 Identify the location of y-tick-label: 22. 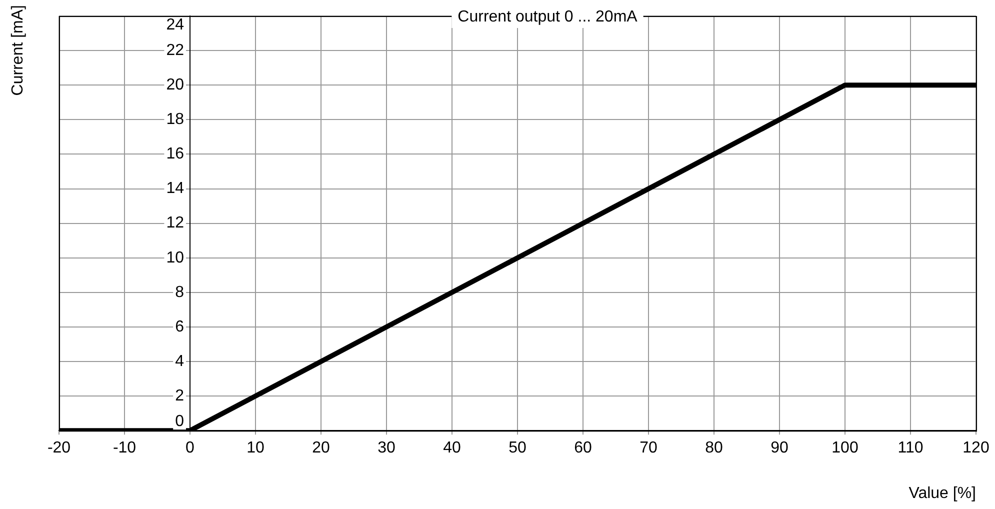
(175, 50).